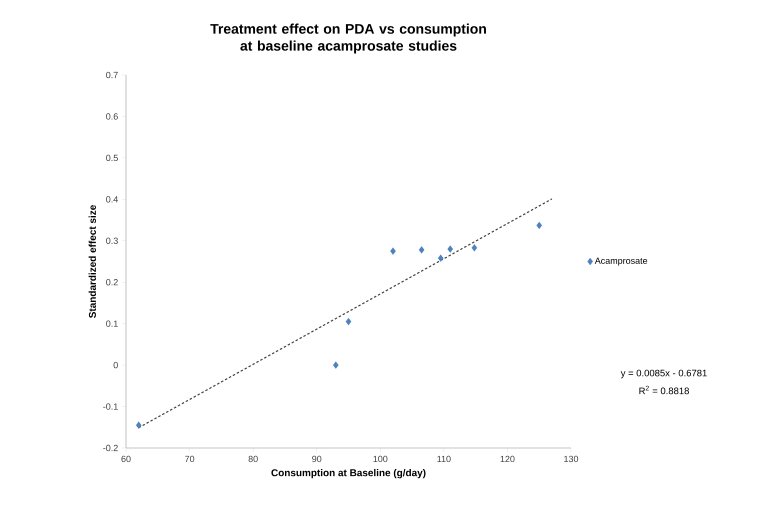 Image resolution: width=765 pixels, height=528 pixels. Describe the element at coordinates (92, 261) in the screenshot. I see `y-axis-title: Standardized effect size` at that location.